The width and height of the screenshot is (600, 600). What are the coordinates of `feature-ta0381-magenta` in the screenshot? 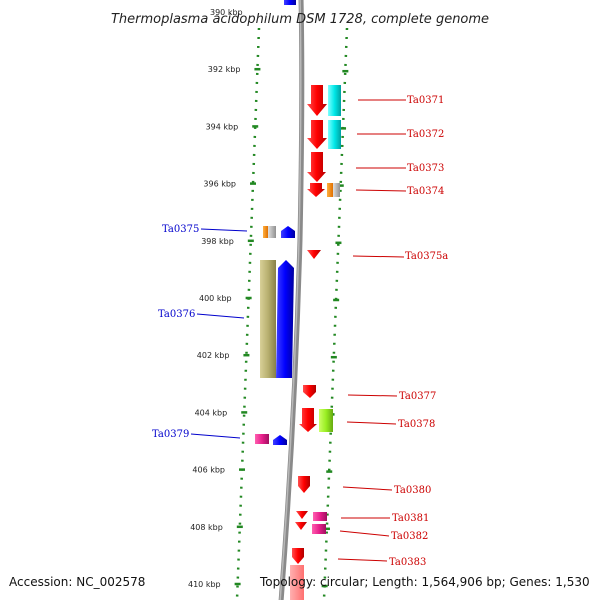 It's located at (320, 516).